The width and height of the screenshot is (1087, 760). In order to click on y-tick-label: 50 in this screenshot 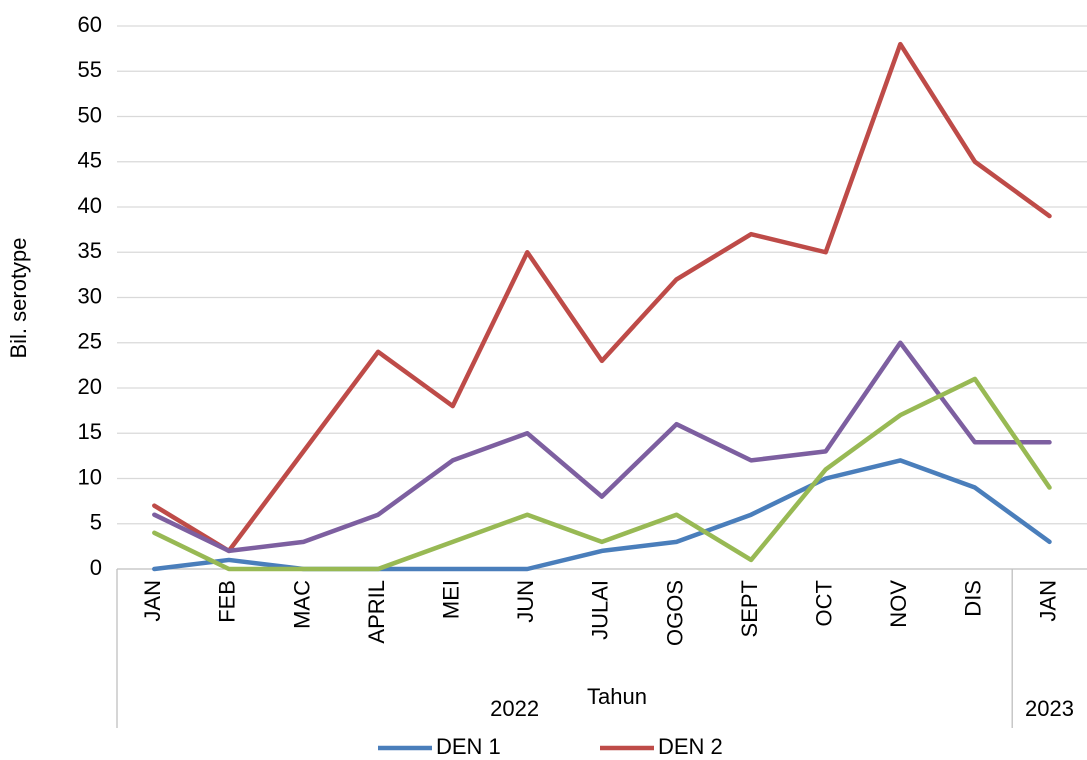, I will do `click(90, 114)`.